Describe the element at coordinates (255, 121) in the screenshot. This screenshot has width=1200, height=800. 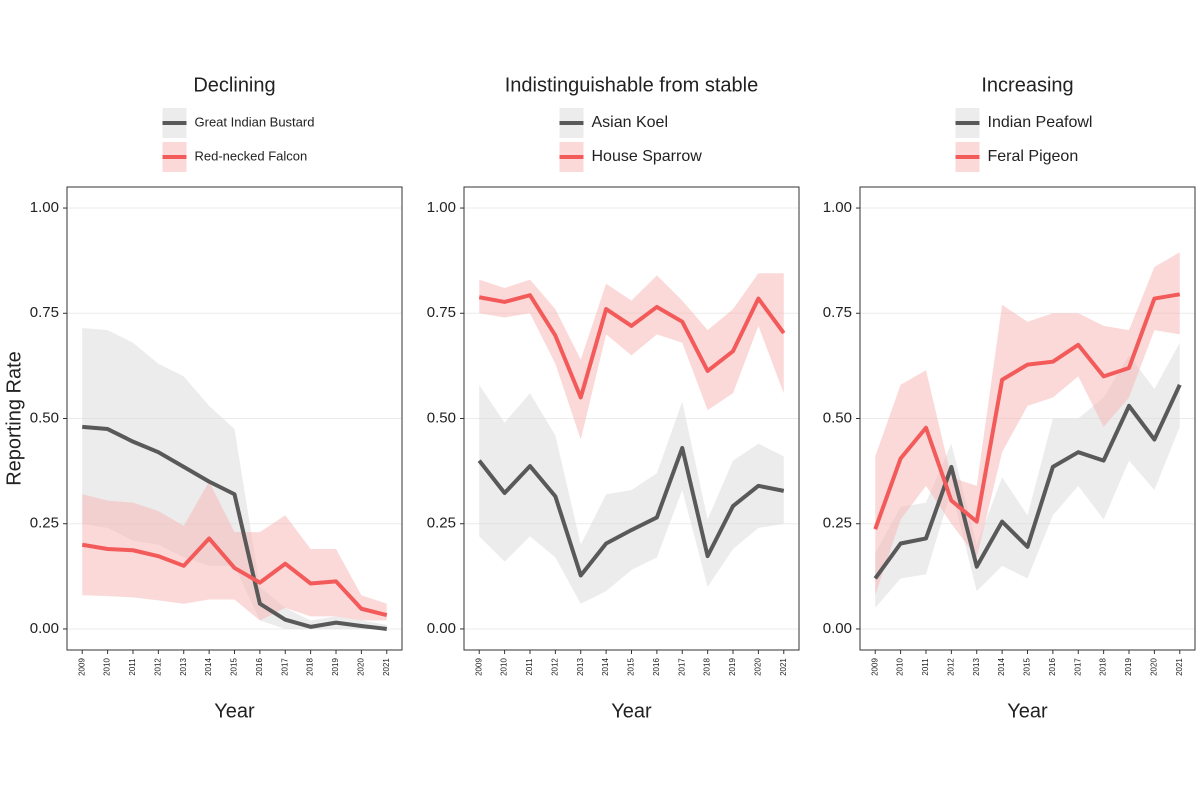
I see `legend-label: Great Indian Bustard` at that location.